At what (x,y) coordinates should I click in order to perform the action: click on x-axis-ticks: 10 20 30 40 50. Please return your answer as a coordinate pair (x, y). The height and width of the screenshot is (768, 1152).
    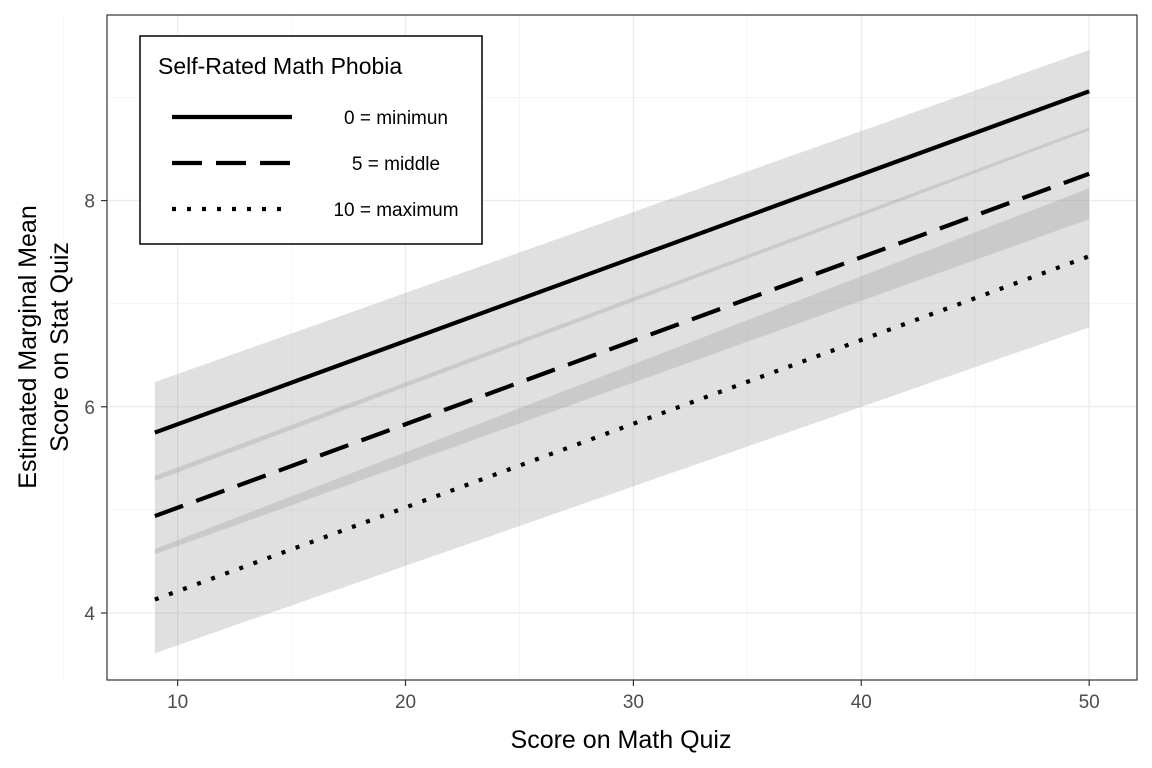
    Looking at the image, I should click on (633, 696).